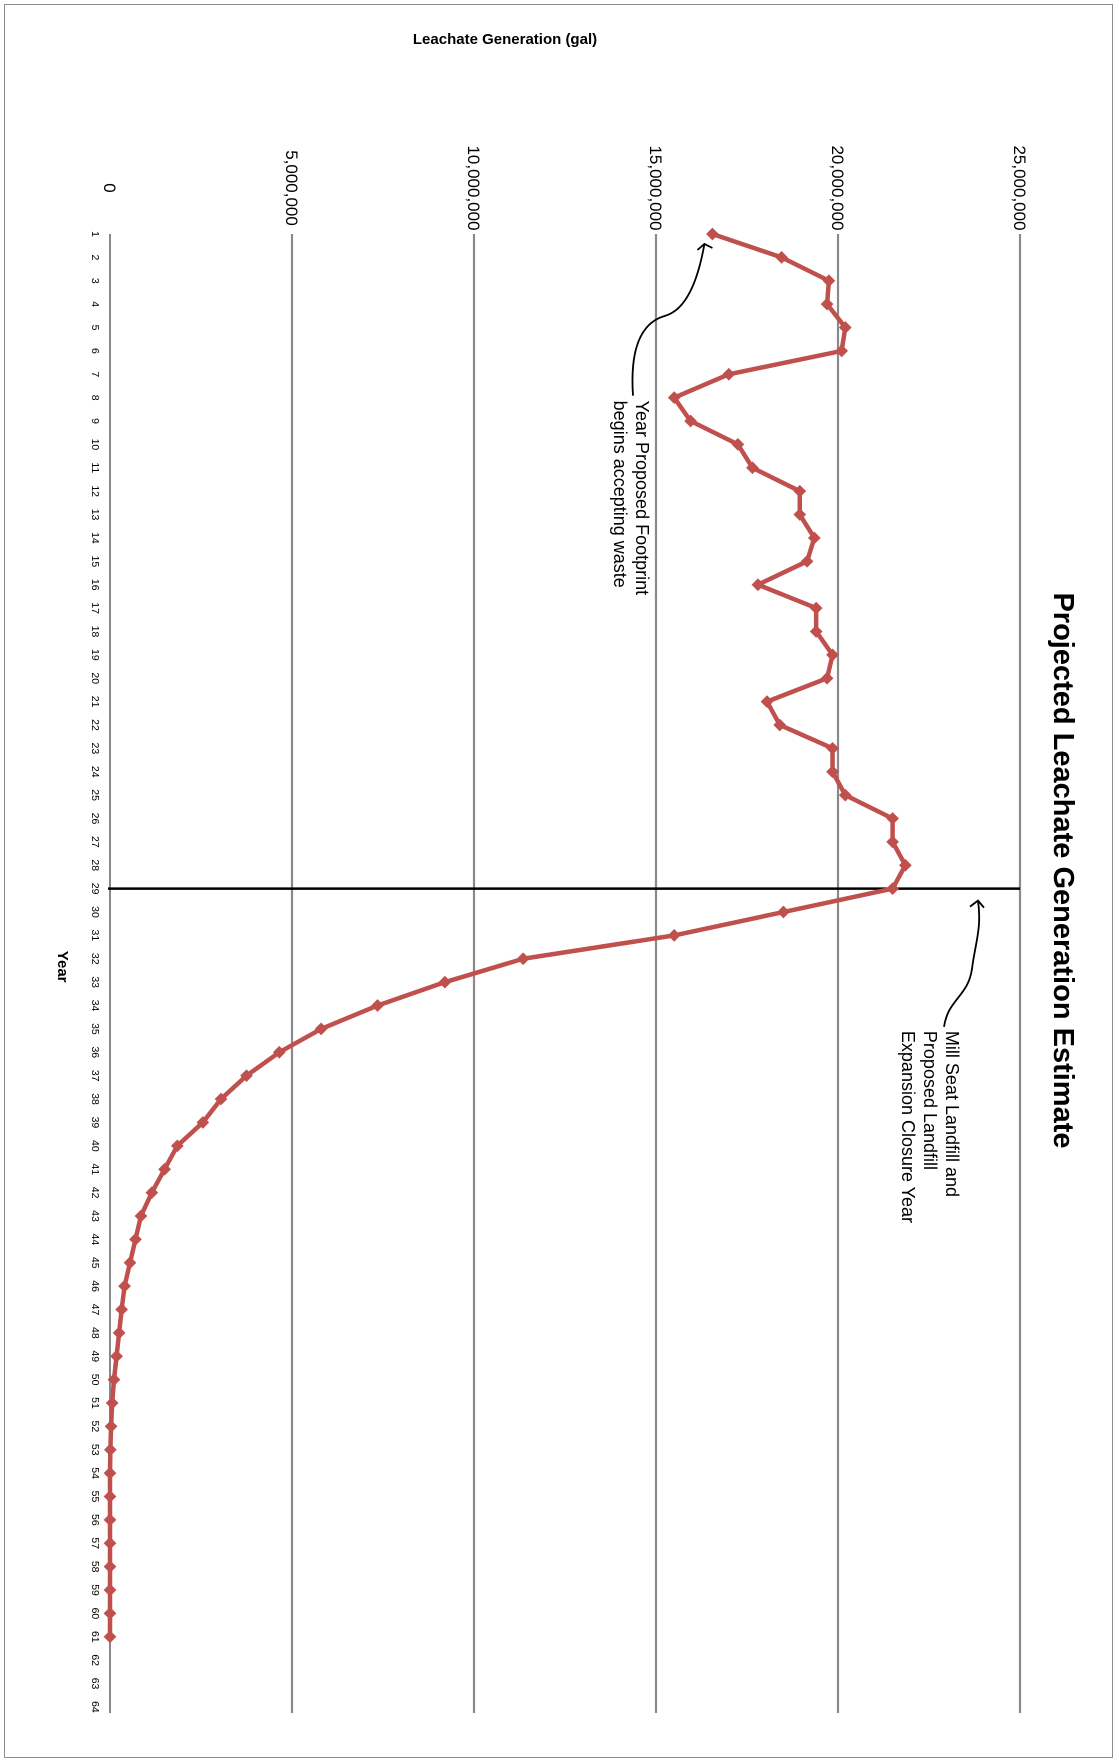 The height and width of the screenshot is (1764, 1119). What do you see at coordinates (95, 445) in the screenshot?
I see `x-tick-label: 10` at bounding box center [95, 445].